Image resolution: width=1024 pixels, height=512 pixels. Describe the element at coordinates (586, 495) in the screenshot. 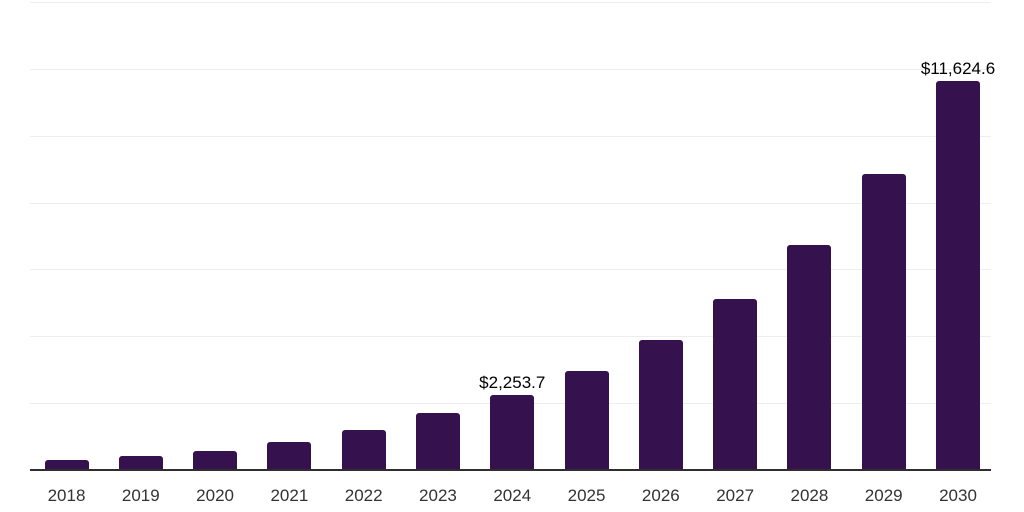

I see `x-tick-2025: 2025` at that location.